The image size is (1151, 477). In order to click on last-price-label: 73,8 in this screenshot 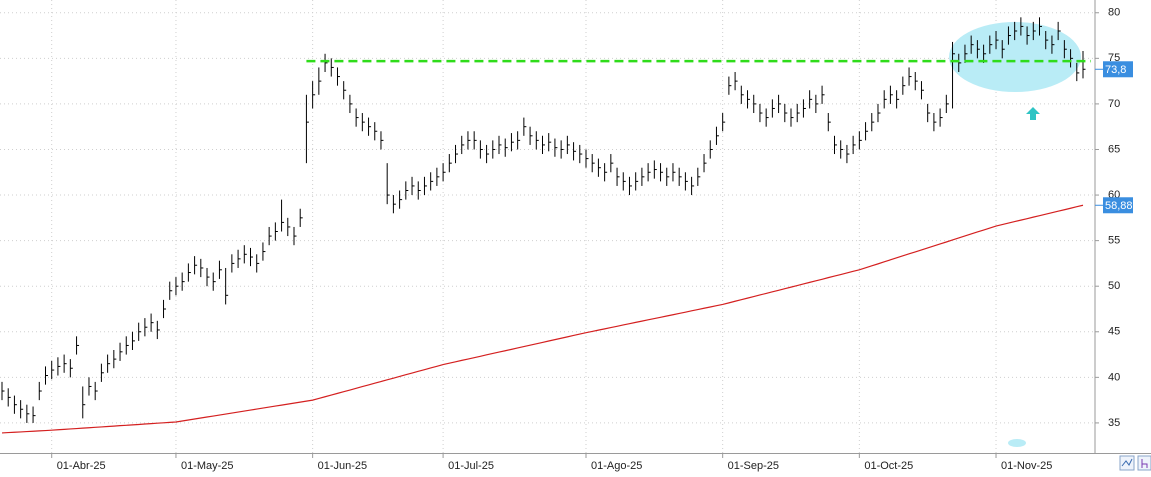, I will do `click(1115, 70)`.